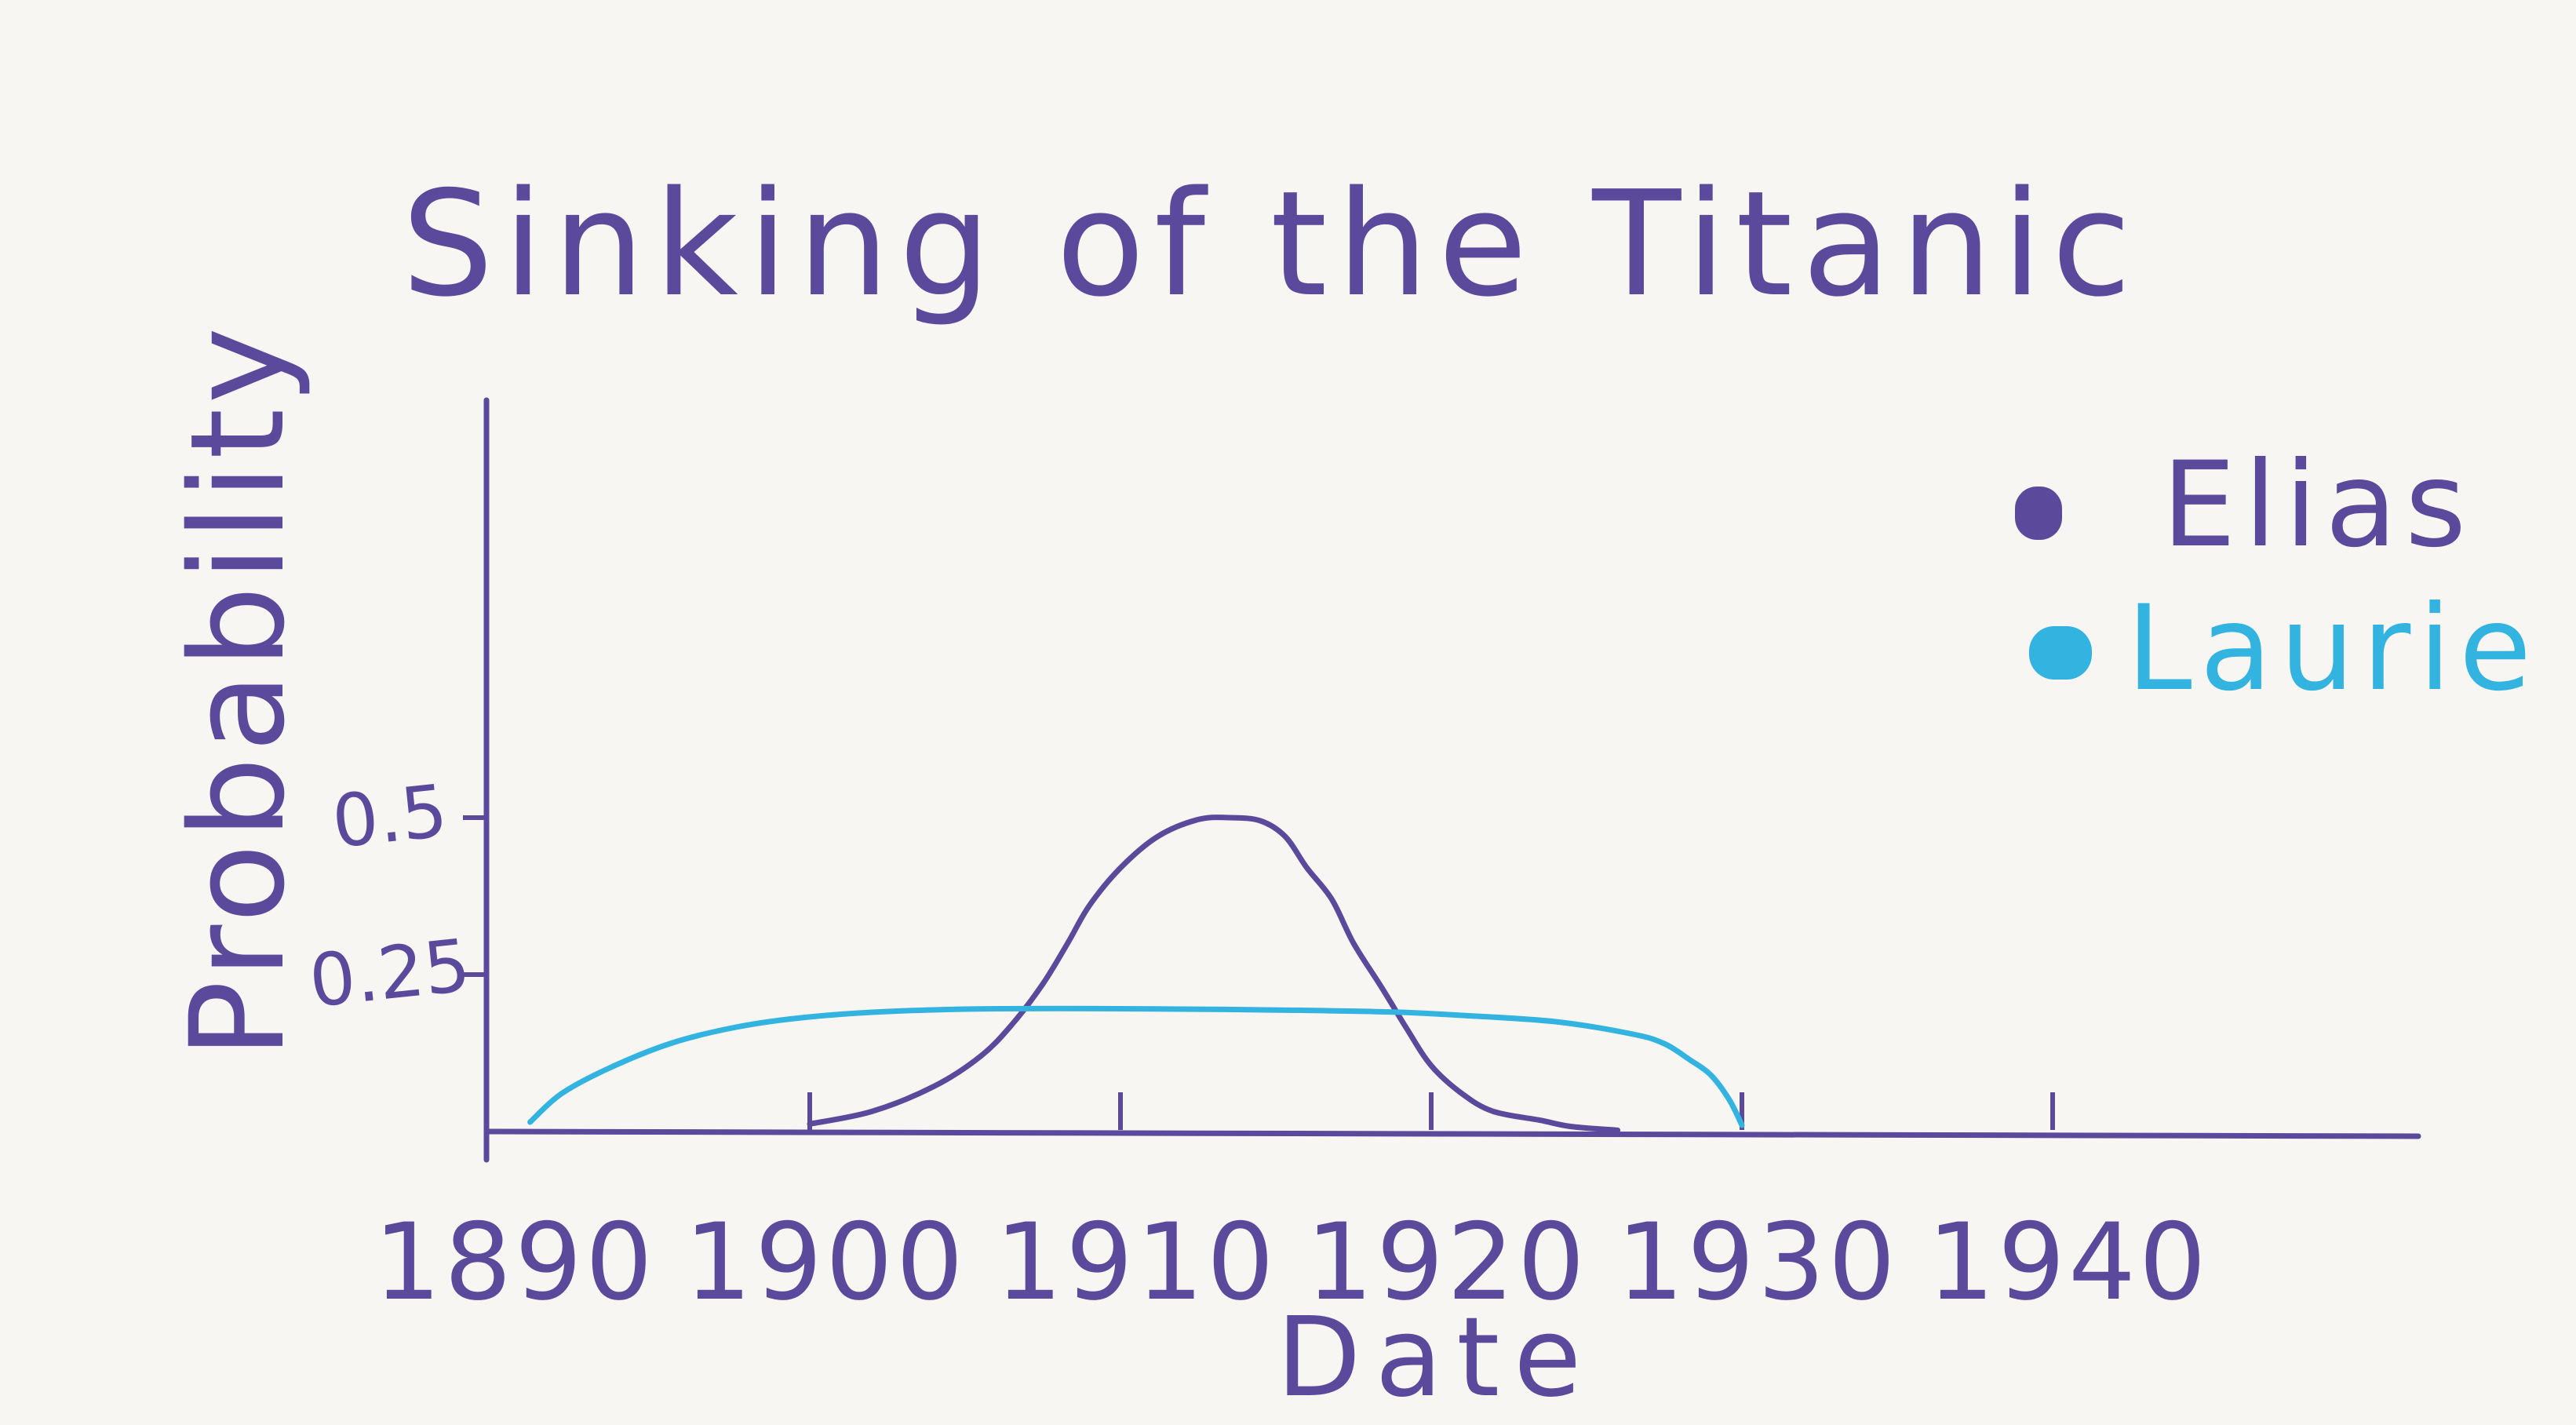  What do you see at coordinates (1436, 1358) in the screenshot?
I see `x-axis-label: Date` at bounding box center [1436, 1358].